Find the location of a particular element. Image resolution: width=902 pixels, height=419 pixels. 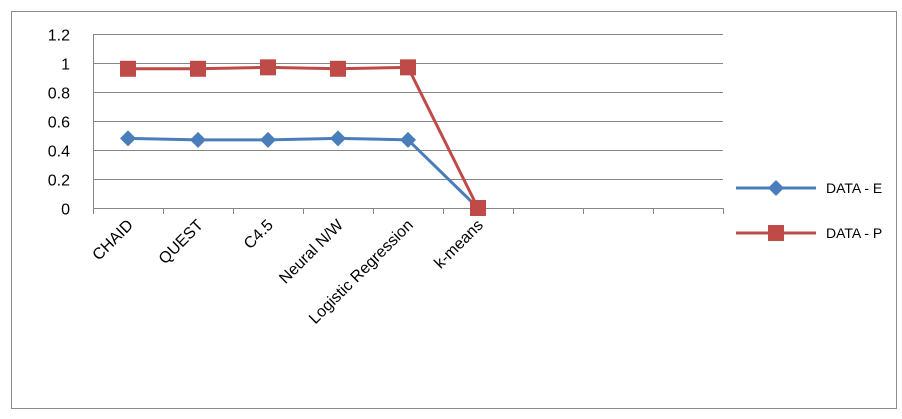

y-tick-labels: 0 0.2 0.4 0.6 0.8 1 1.2 is located at coordinates (59, 123).